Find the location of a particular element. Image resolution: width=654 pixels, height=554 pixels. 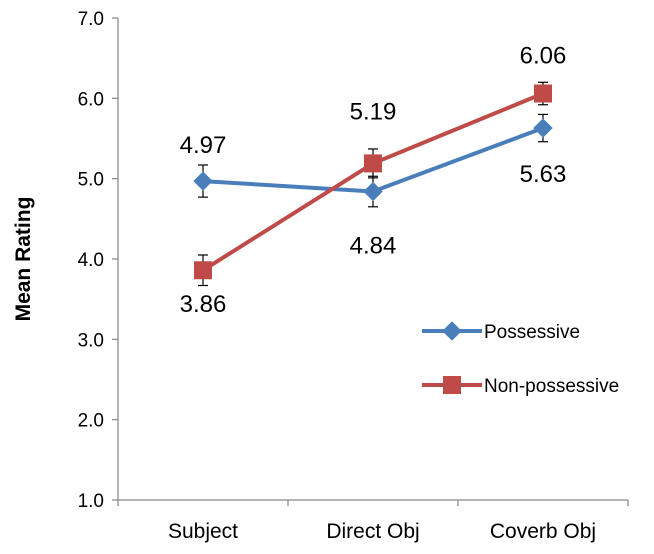

data-label: 5.19 is located at coordinates (373, 111).